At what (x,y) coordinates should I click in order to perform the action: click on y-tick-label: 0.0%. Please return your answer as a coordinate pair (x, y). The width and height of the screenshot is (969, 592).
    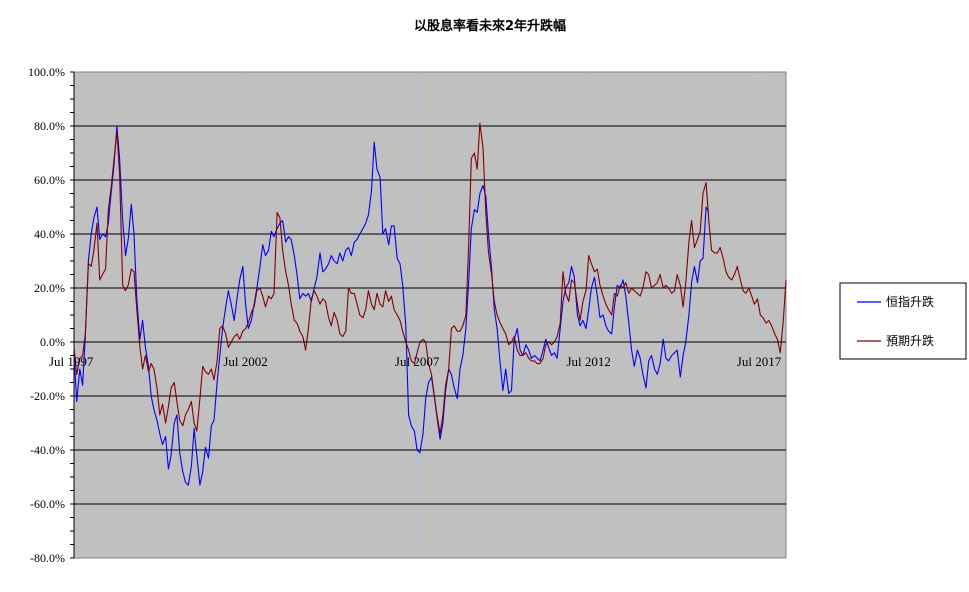
    Looking at the image, I should click on (52, 342).